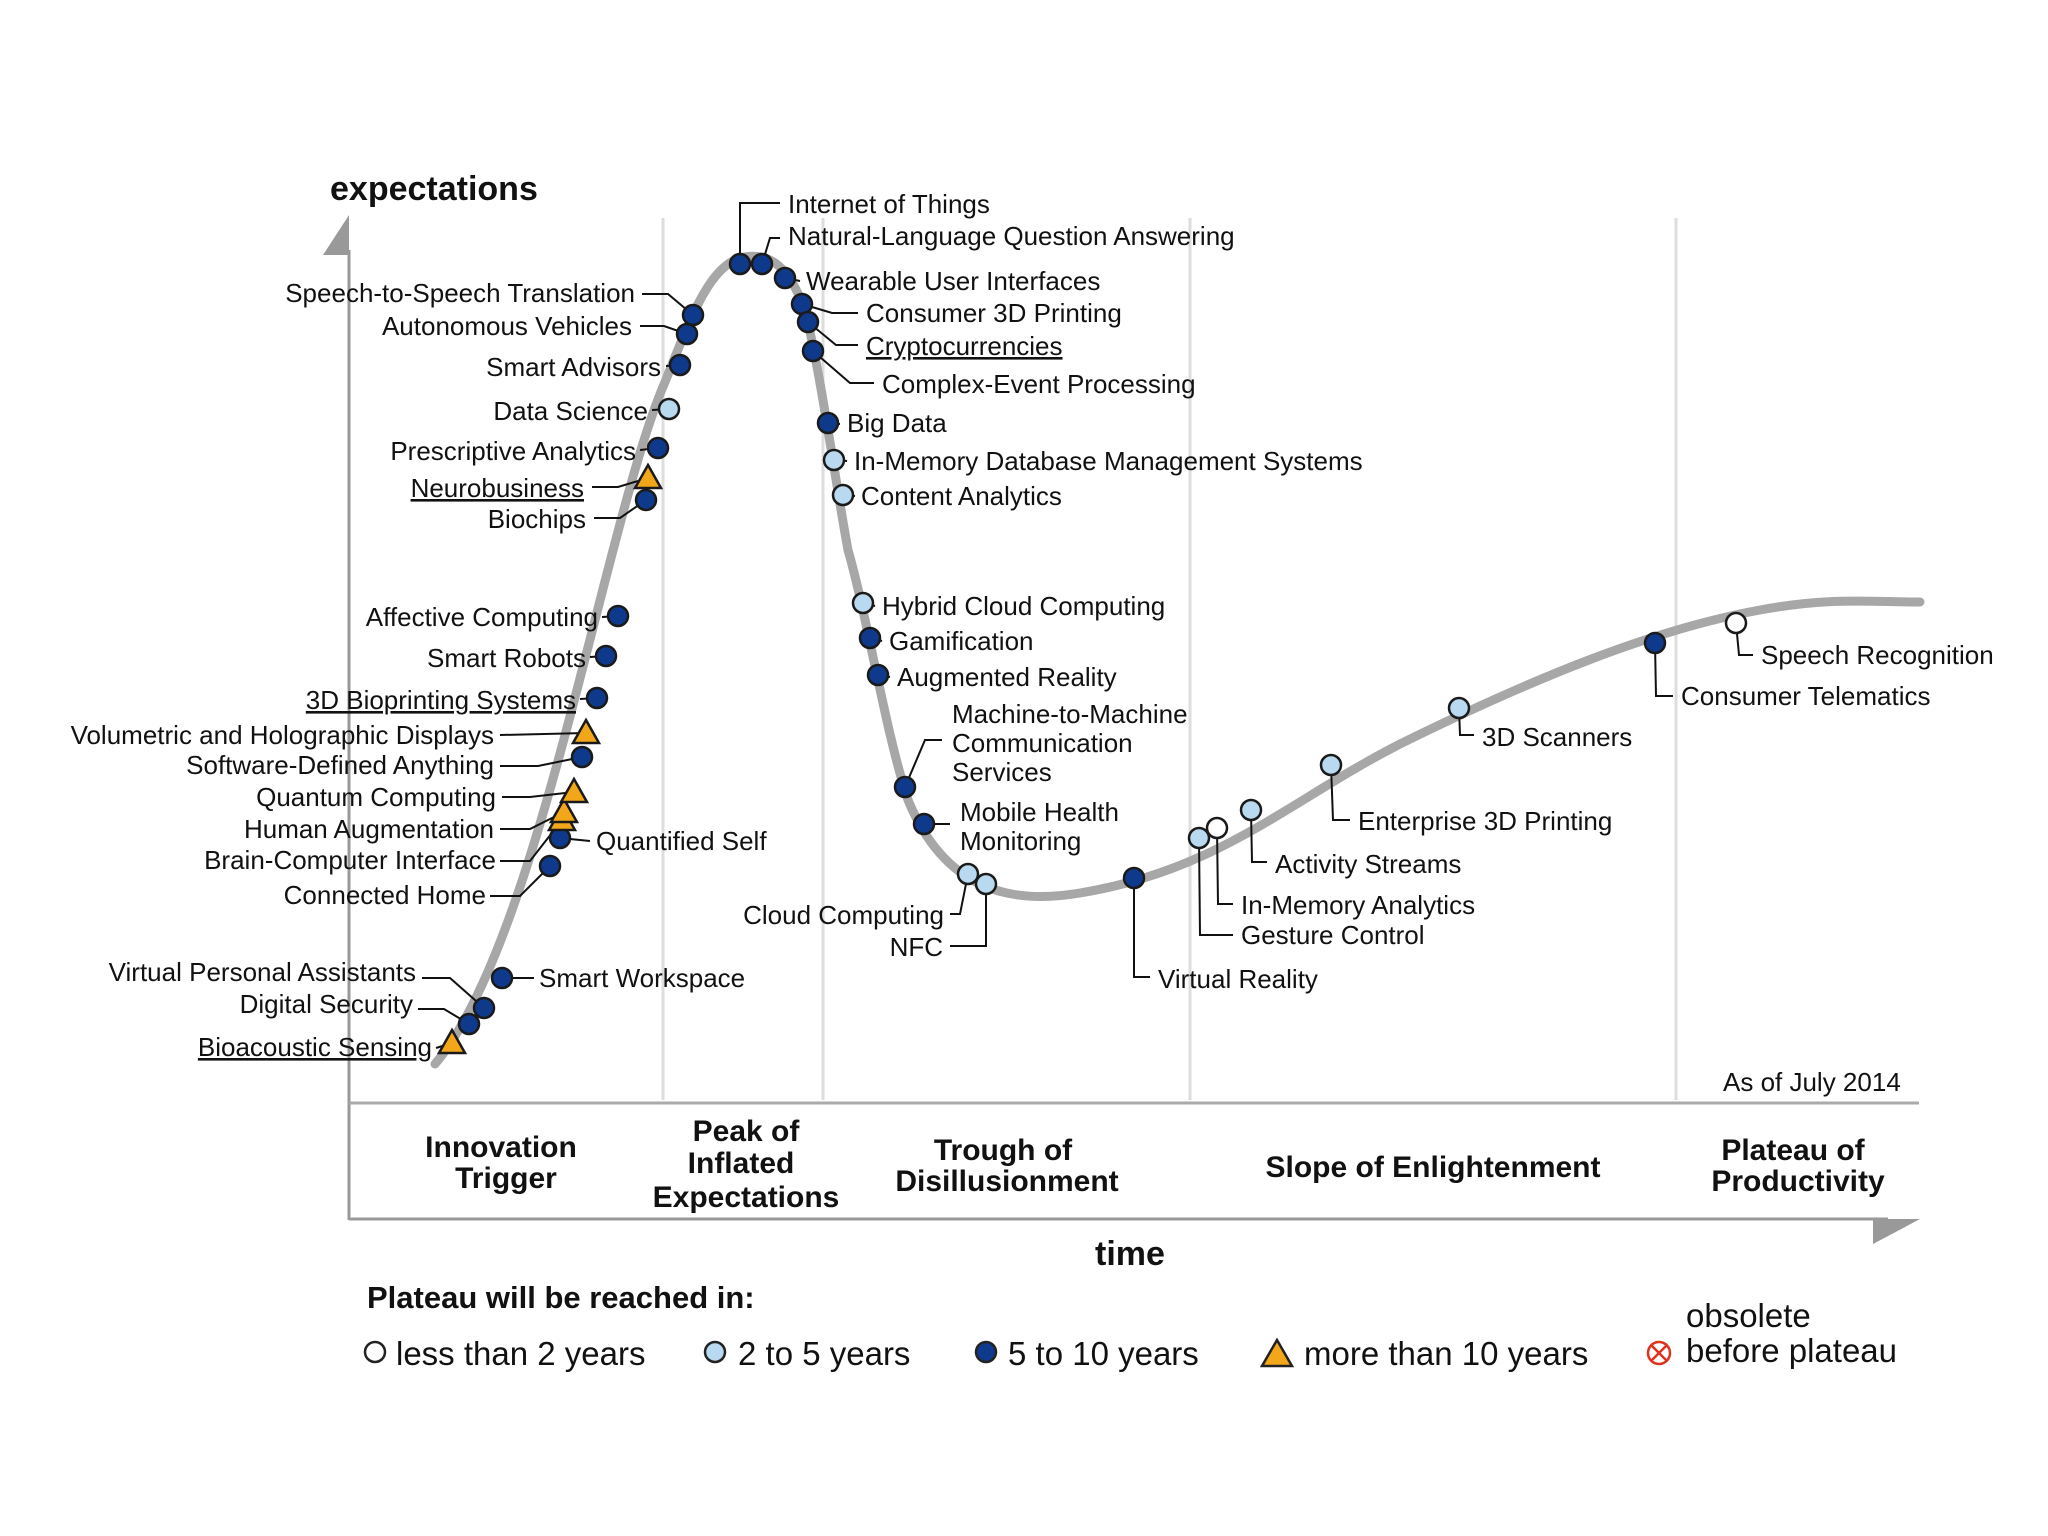 The height and width of the screenshot is (1536, 2048). What do you see at coordinates (843, 367) in the screenshot?
I see `leader-line-complex-event-processing` at bounding box center [843, 367].